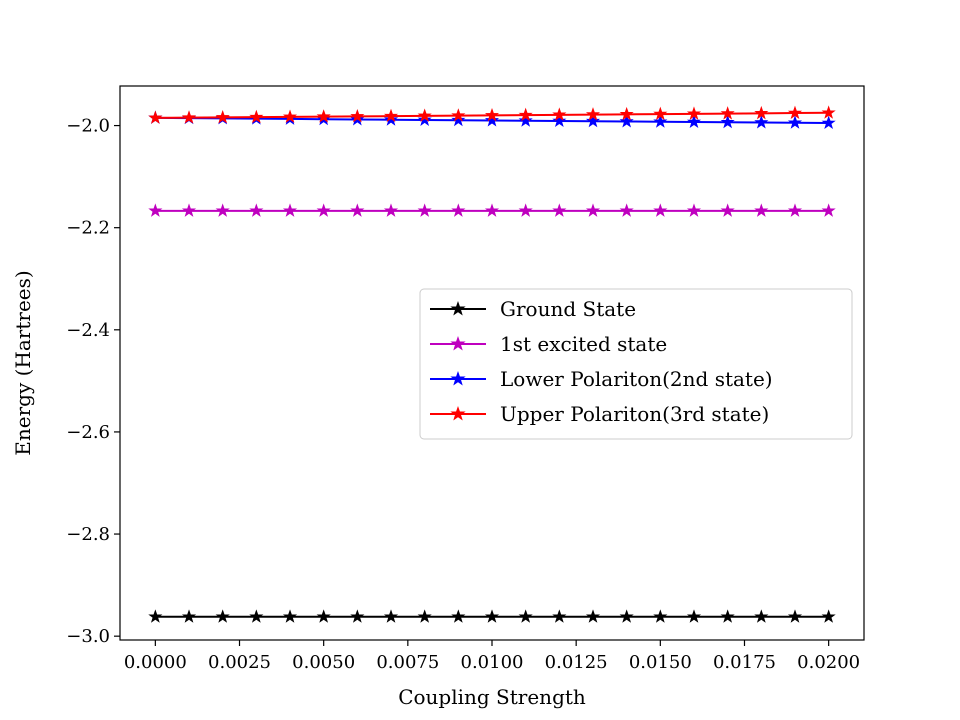 Image resolution: width=960 pixels, height=720 pixels. What do you see at coordinates (23, 362) in the screenshot?
I see `y-axis-title: Energy (Hartrees)` at bounding box center [23, 362].